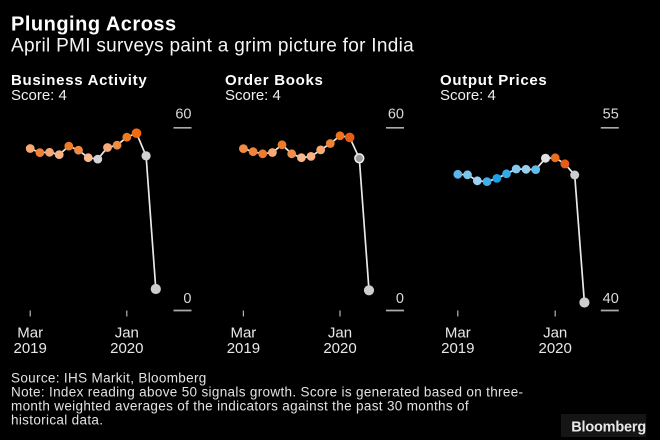 The width and height of the screenshot is (660, 440). I want to click on svg-text: Output Prices, so click(493, 80).